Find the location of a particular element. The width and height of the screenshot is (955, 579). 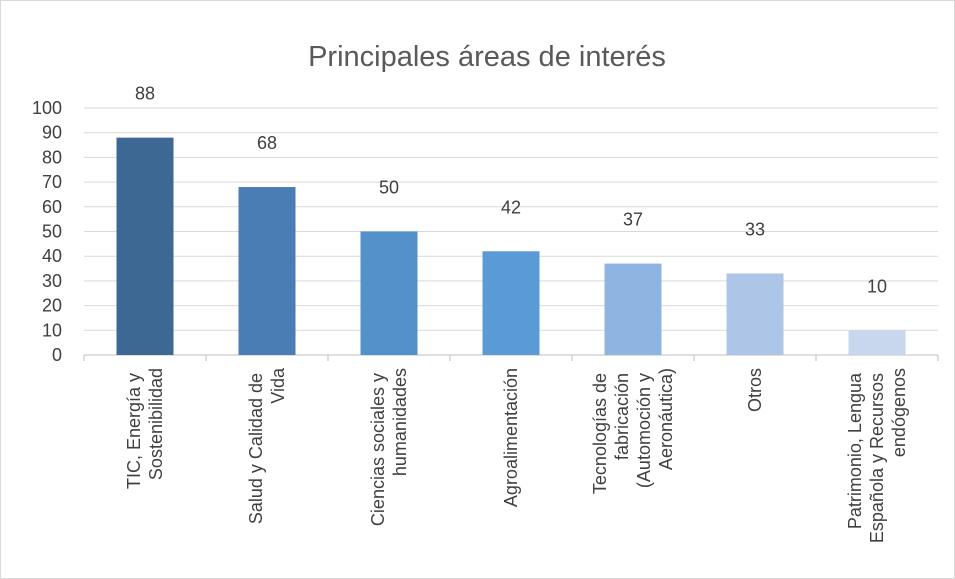

x-tick-label: Ciencias sociales y humanidades is located at coordinates (389, 447).